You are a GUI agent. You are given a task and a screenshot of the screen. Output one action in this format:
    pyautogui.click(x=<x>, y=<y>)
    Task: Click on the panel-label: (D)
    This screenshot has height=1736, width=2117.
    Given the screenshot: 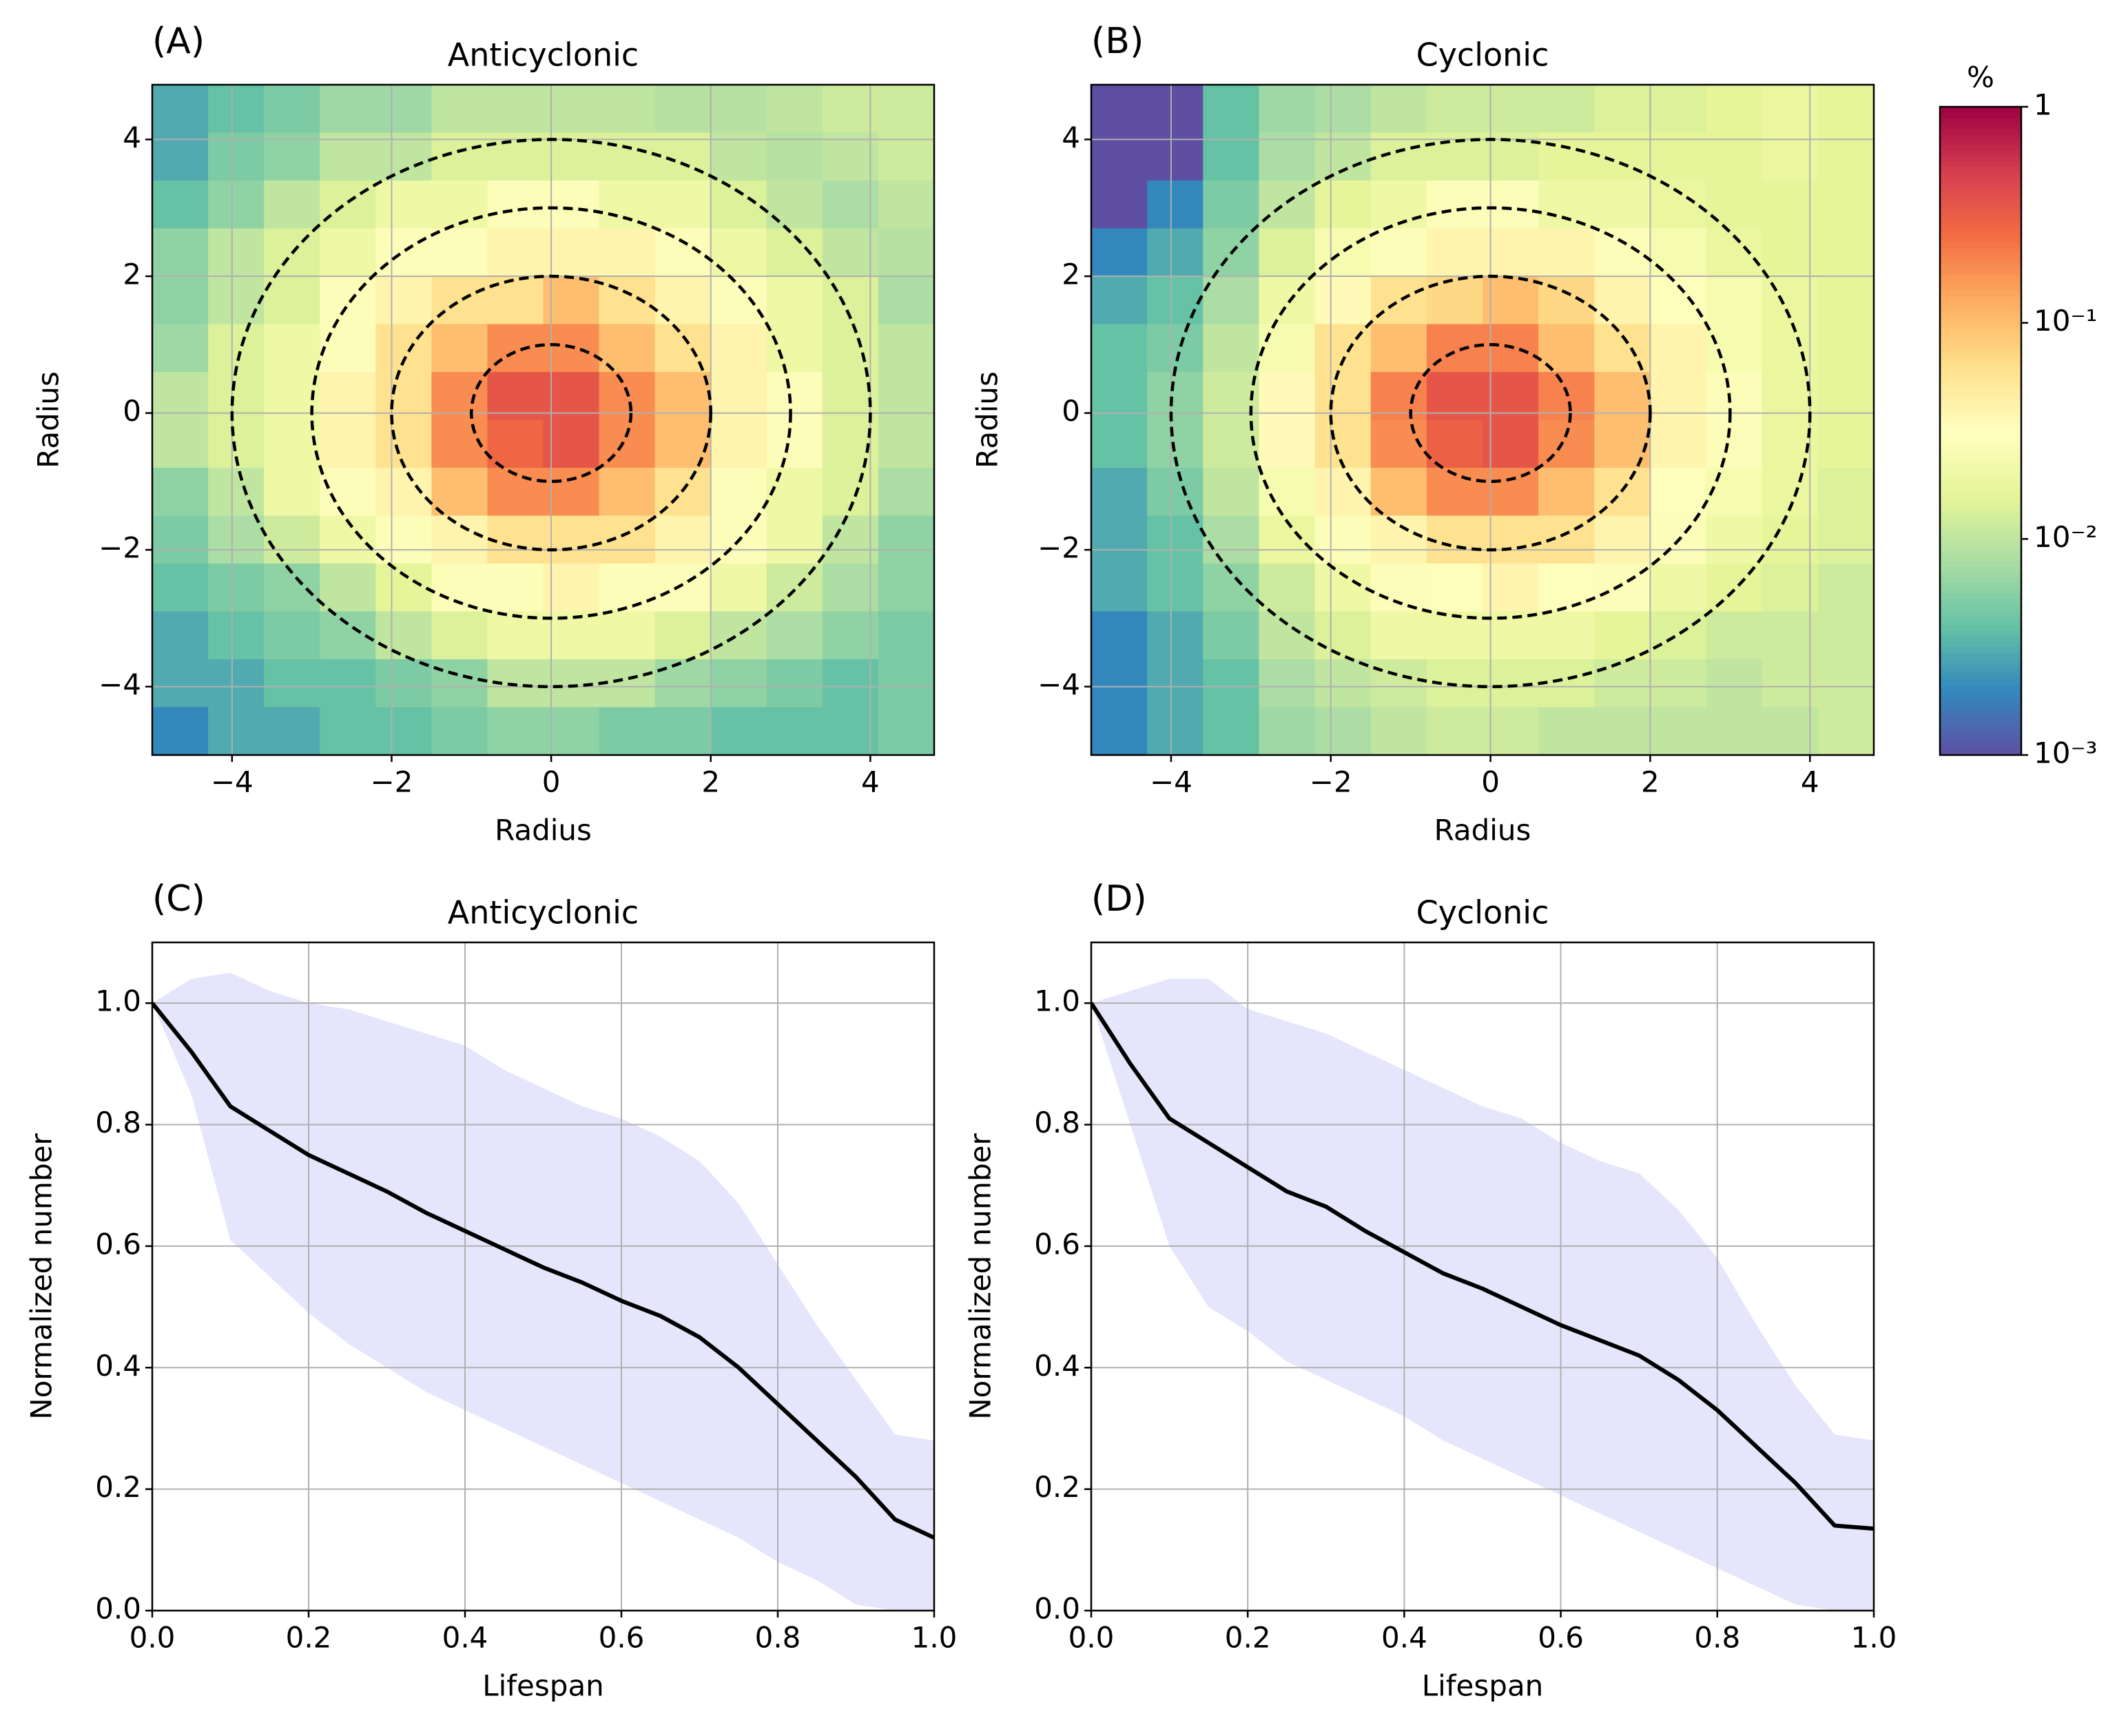 What is the action you would take?
    pyautogui.click(x=1119, y=899)
    